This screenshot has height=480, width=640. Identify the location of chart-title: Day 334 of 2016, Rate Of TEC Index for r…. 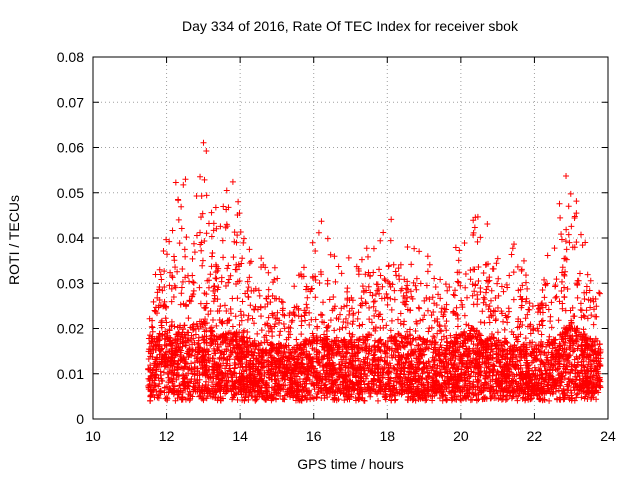
(350, 26).